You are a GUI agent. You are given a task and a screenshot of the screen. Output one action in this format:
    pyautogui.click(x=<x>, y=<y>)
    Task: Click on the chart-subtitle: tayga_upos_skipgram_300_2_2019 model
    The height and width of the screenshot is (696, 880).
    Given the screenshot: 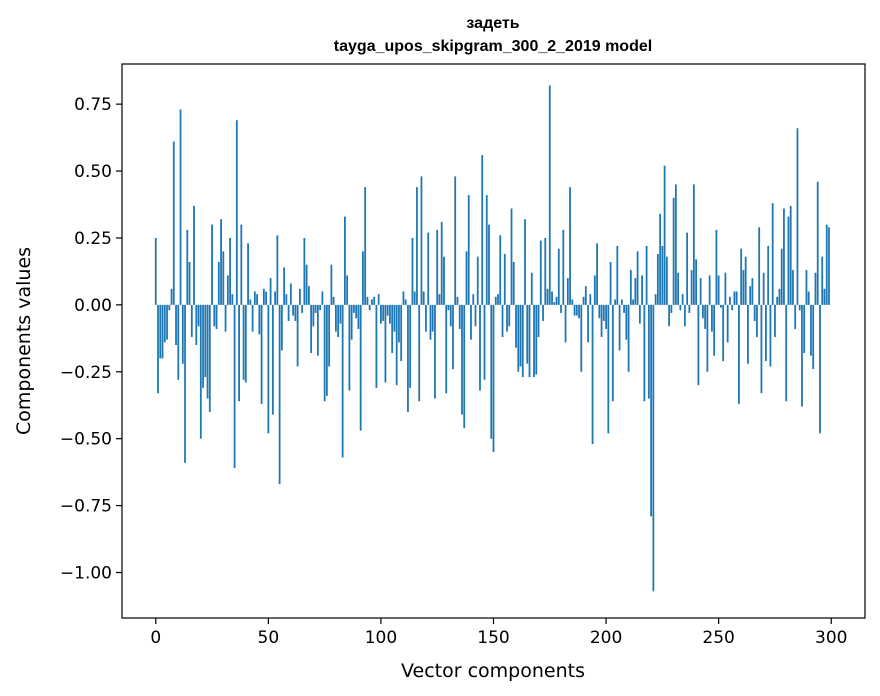 What is the action you would take?
    pyautogui.click(x=493, y=46)
    